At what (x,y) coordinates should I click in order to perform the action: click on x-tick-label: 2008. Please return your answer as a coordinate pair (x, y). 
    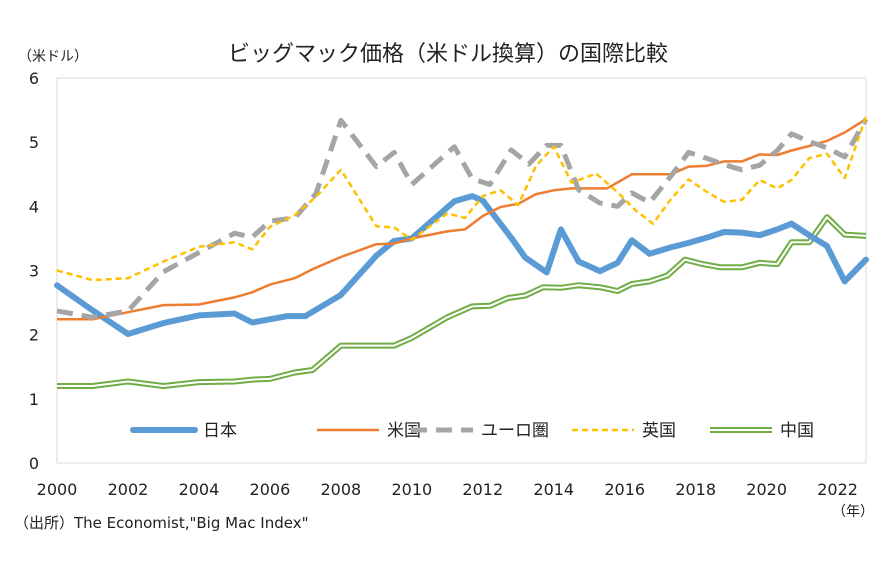
    Looking at the image, I should click on (341, 489).